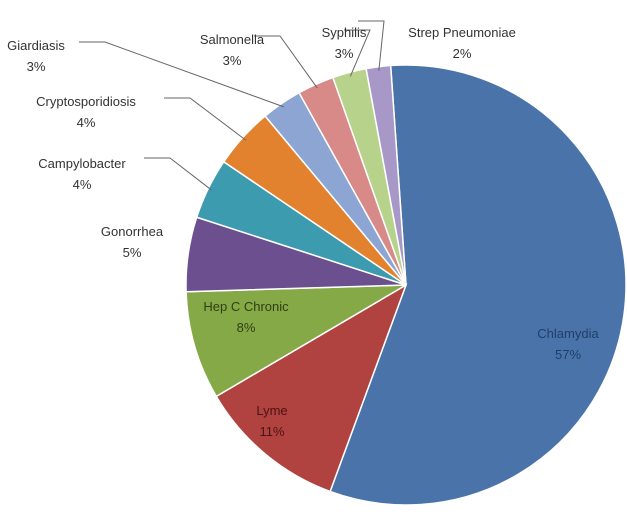 Image resolution: width=627 pixels, height=512 pixels. I want to click on slice-label-chlamydia: Chlamydia, so click(568, 333).